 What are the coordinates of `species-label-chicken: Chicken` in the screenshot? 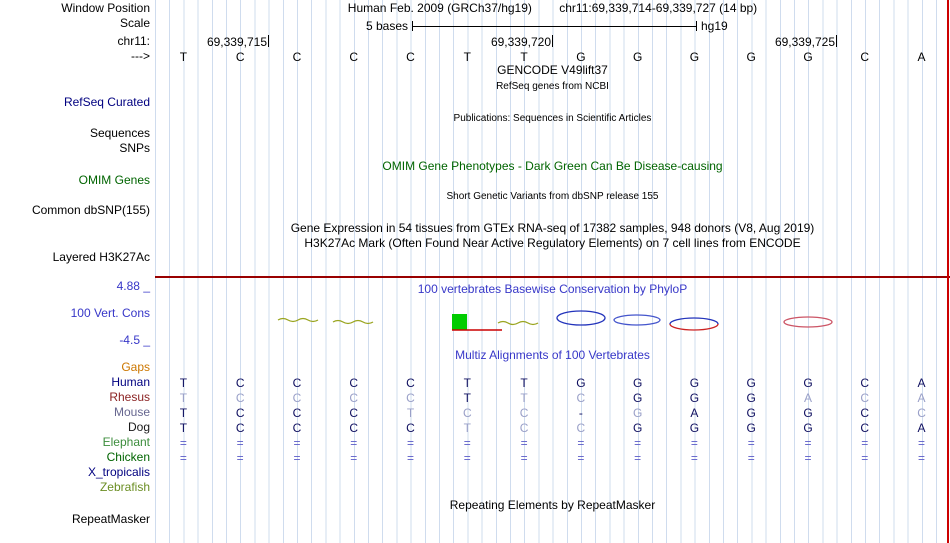 It's located at (128, 457).